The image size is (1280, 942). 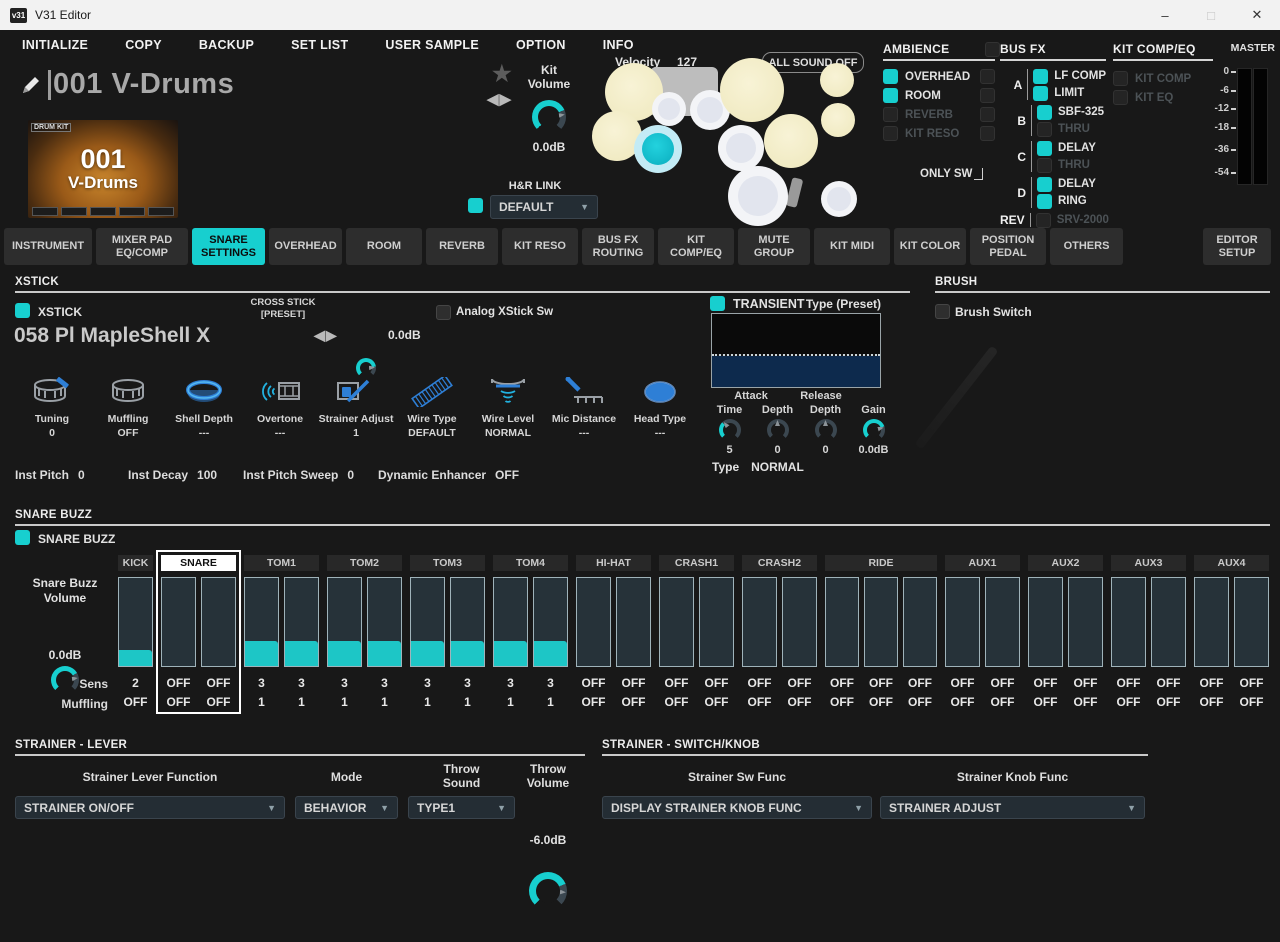 I want to click on kit-prev-next-arrows: ◀▶, so click(x=500, y=99).